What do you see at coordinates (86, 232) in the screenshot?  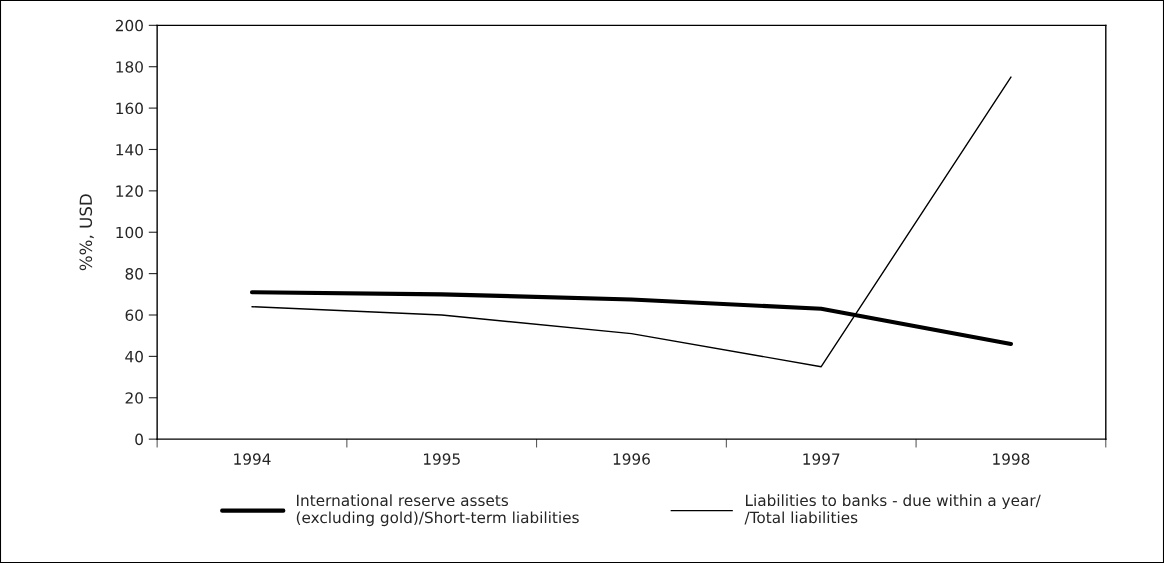 I see `y-axis-title: %%, USD` at bounding box center [86, 232].